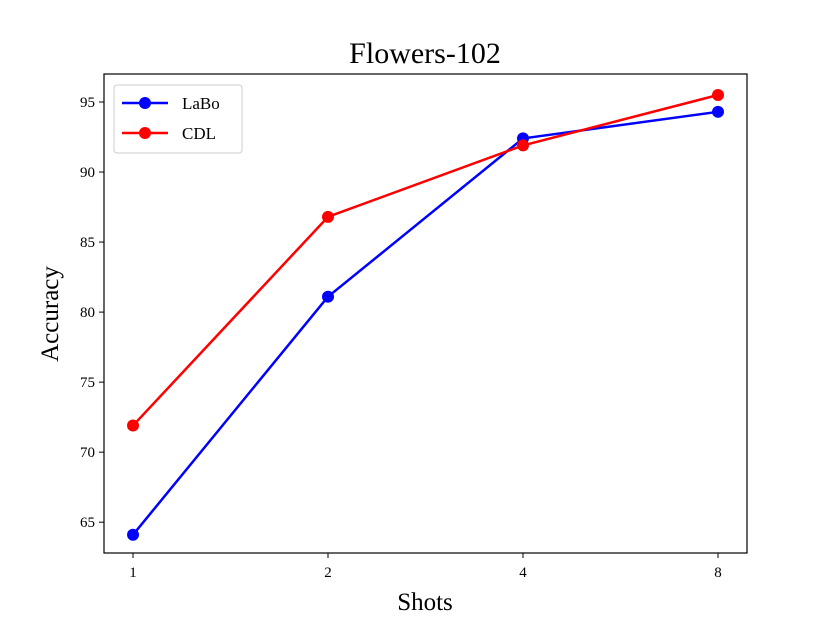  I want to click on y-tick-label: 90, so click(87, 173).